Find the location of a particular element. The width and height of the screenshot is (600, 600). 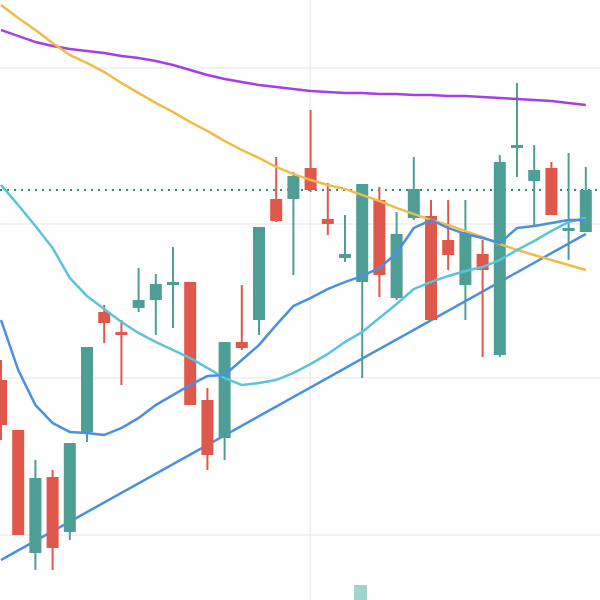

moving-average-line is located at coordinates (293, 67).